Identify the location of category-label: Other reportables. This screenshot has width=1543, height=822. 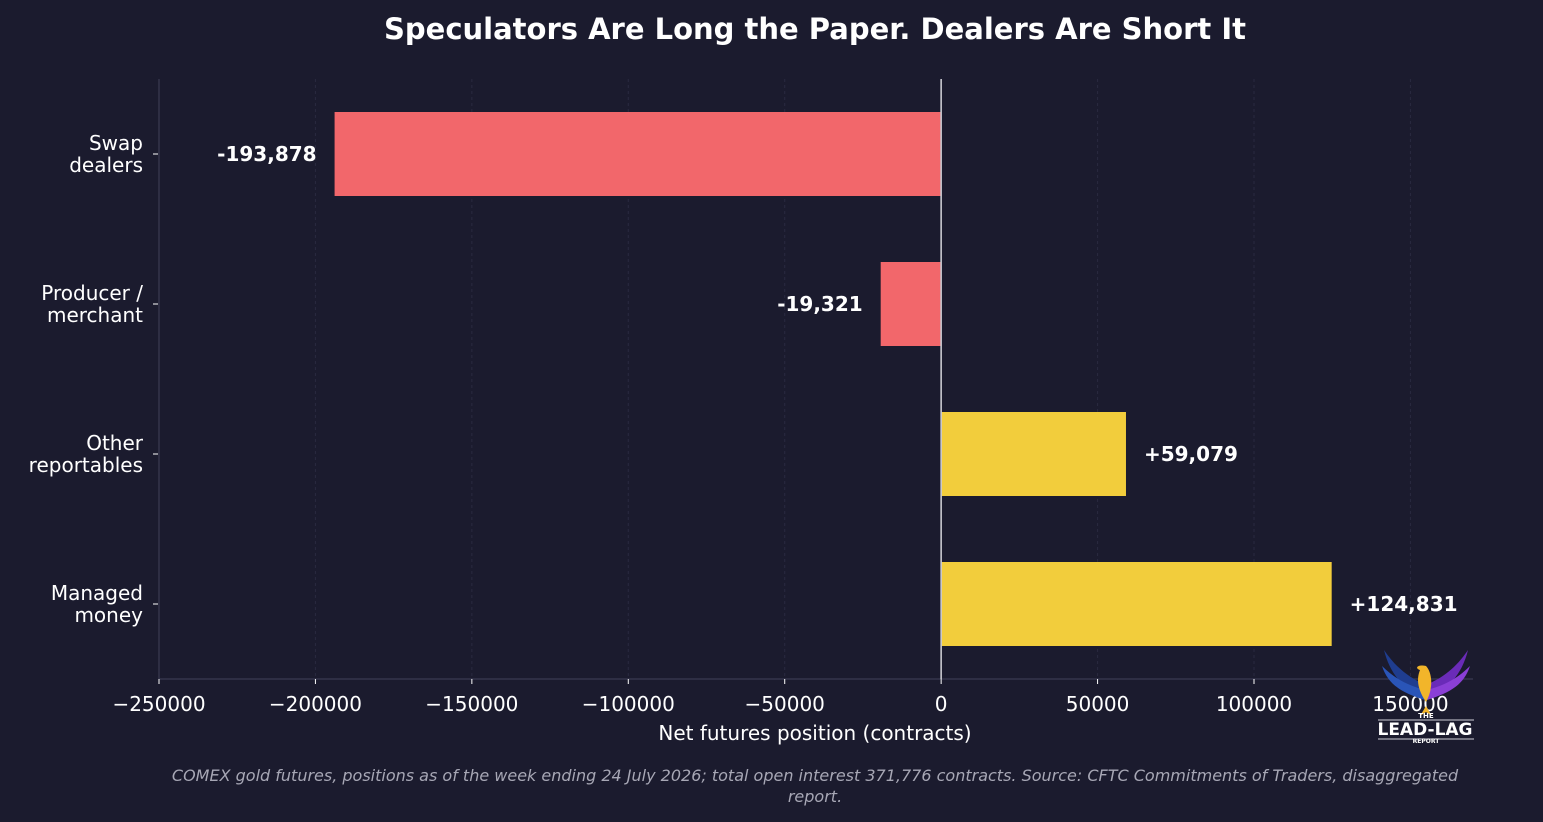
(86, 454).